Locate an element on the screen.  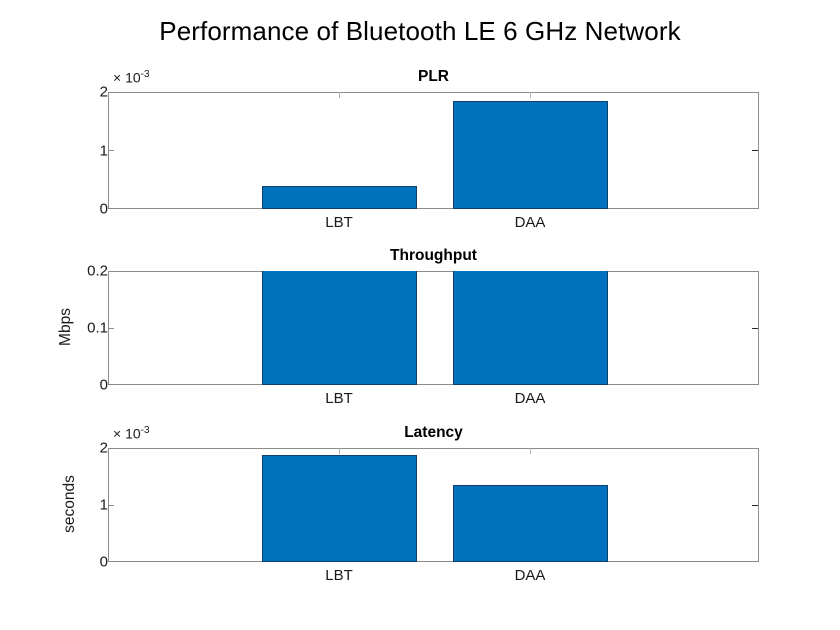
xtick-label-throughput-daa: DAA is located at coordinates (530, 398).